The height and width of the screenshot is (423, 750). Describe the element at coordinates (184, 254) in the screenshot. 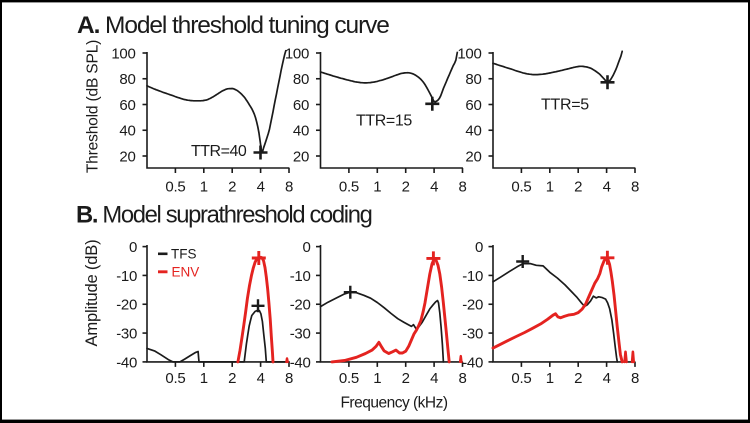

I see `svg-text: TFS` at that location.